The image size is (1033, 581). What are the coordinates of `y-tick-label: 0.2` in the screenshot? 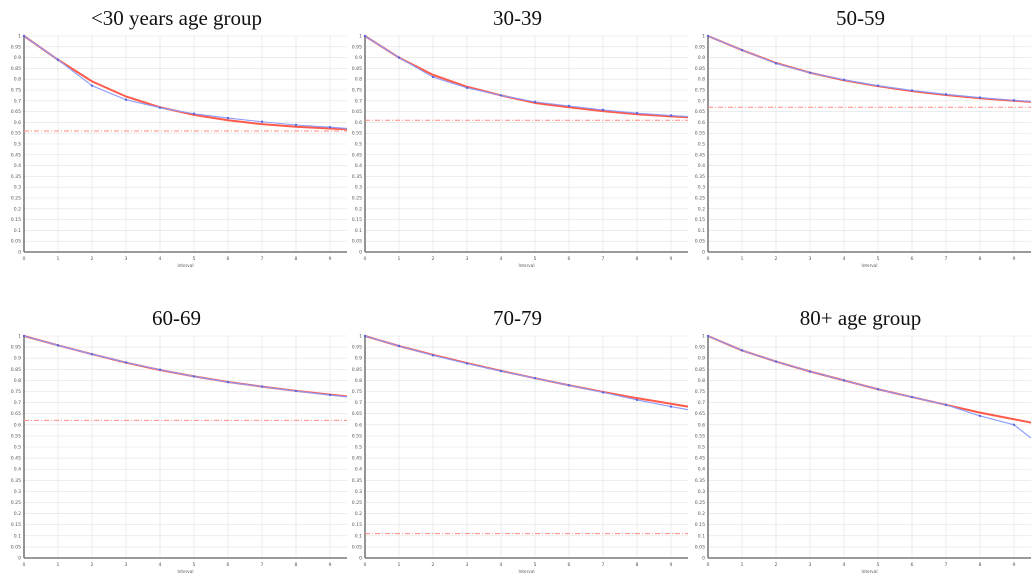 It's located at (17, 209).